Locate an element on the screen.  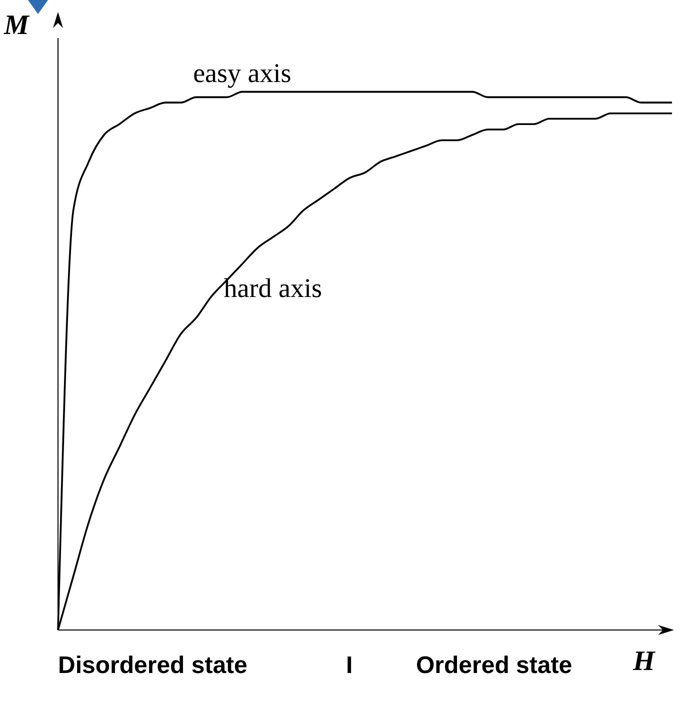
text: Ordered state is located at coordinates (494, 666).